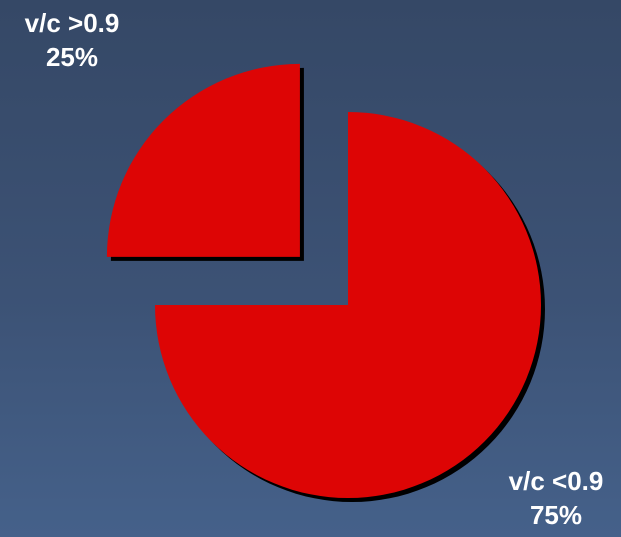  Describe the element at coordinates (72, 57) in the screenshot. I see `slice-percent-small: 25%` at that location.